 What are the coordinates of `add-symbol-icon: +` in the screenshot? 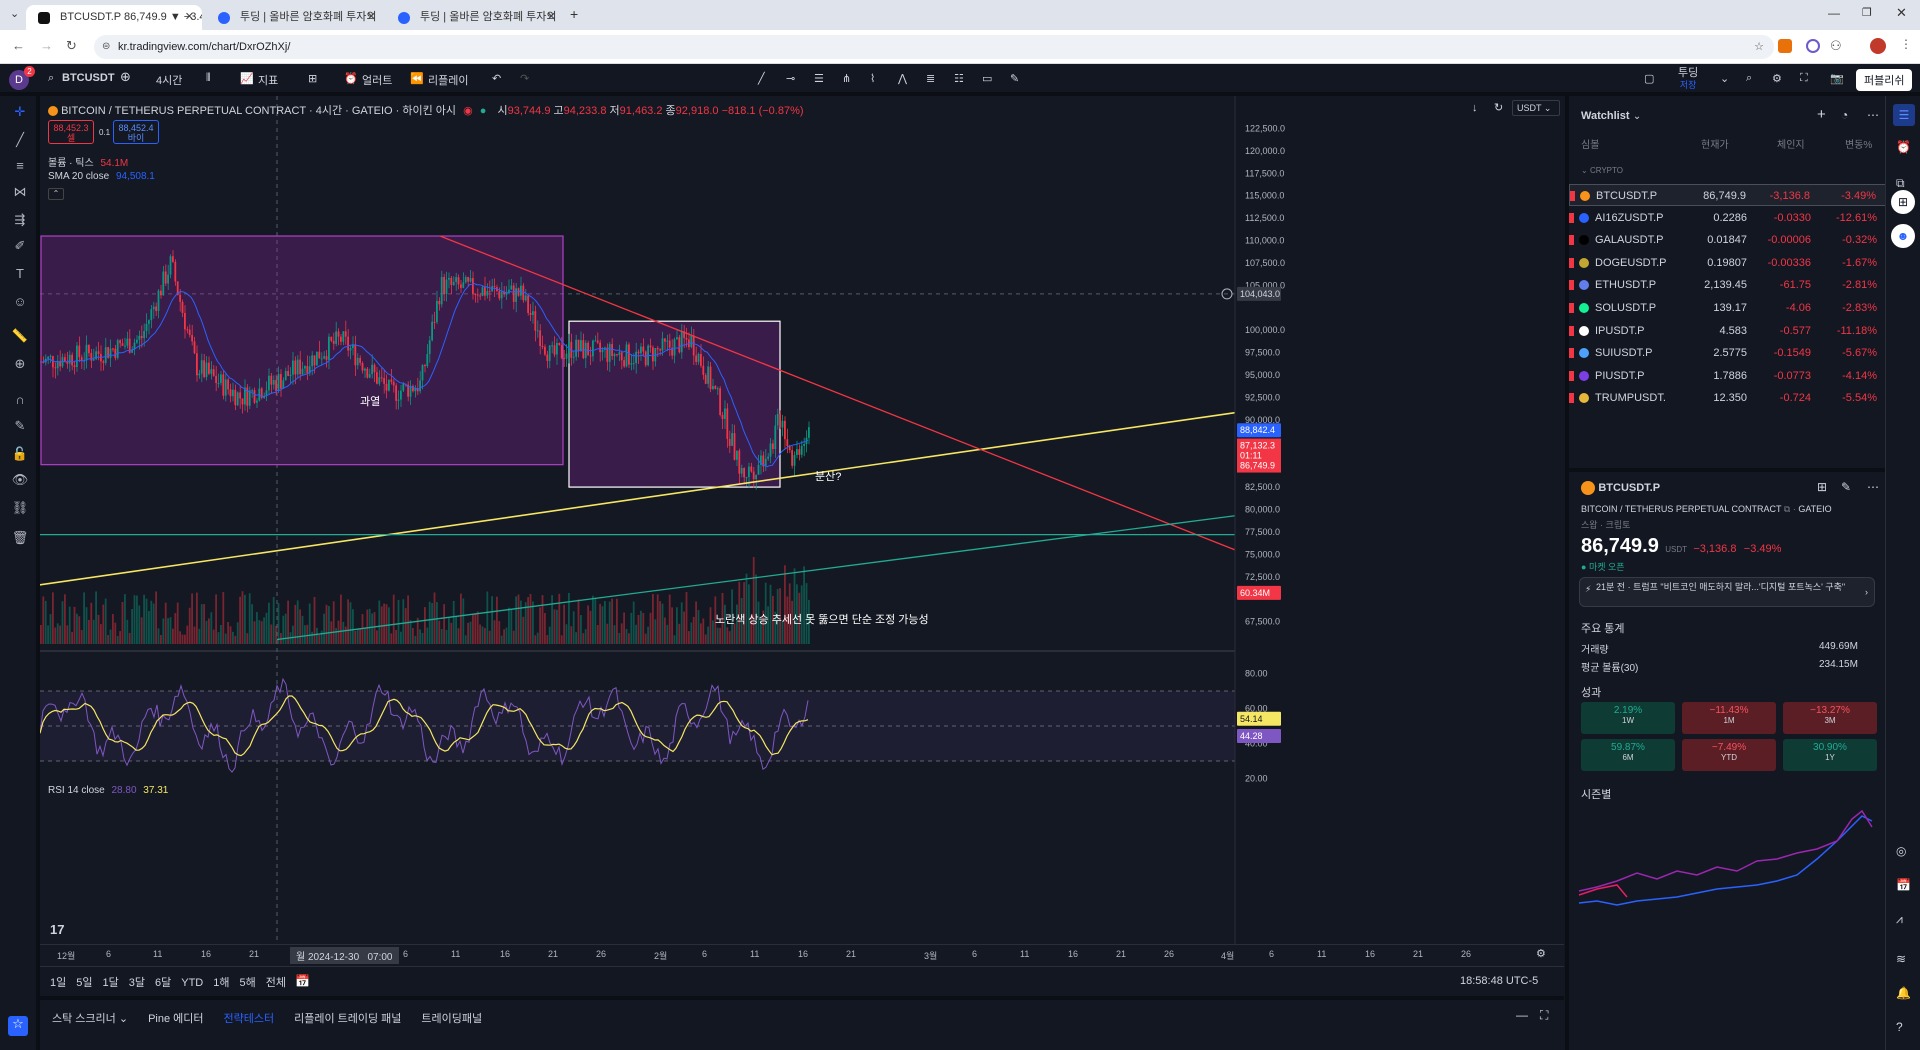 It's located at (1821, 114).